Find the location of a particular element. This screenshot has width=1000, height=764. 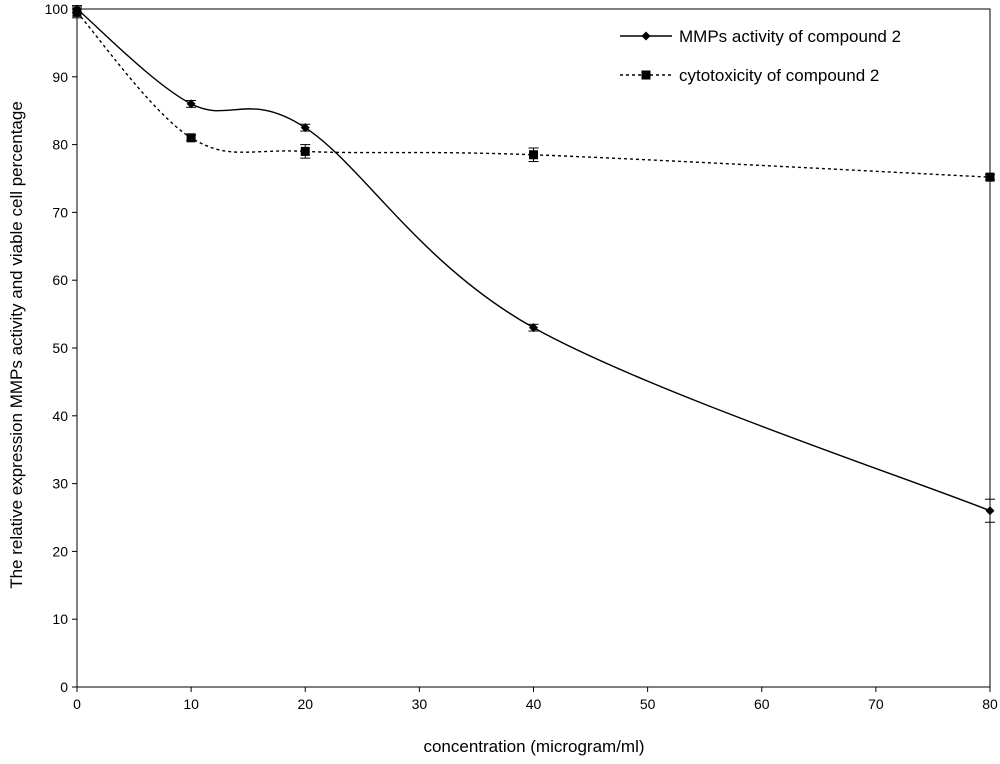

x-tick-label: 50 is located at coordinates (648, 704).